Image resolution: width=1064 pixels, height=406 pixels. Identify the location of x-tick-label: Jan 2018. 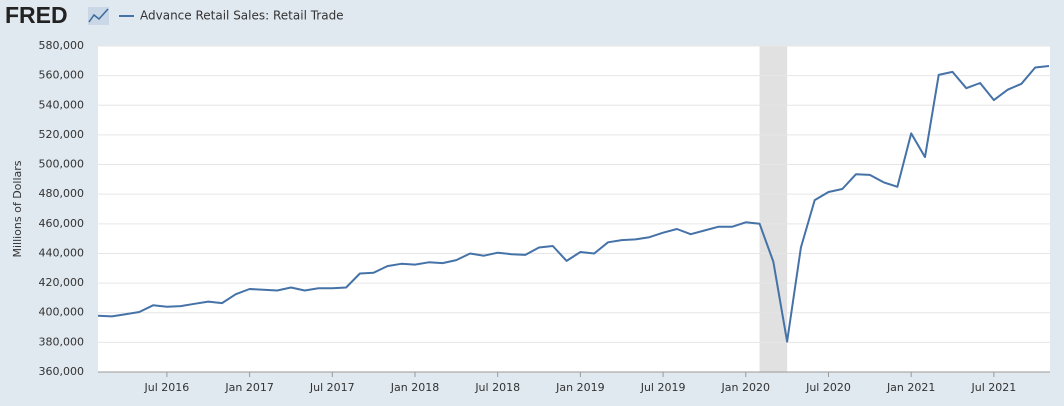
(414, 387).